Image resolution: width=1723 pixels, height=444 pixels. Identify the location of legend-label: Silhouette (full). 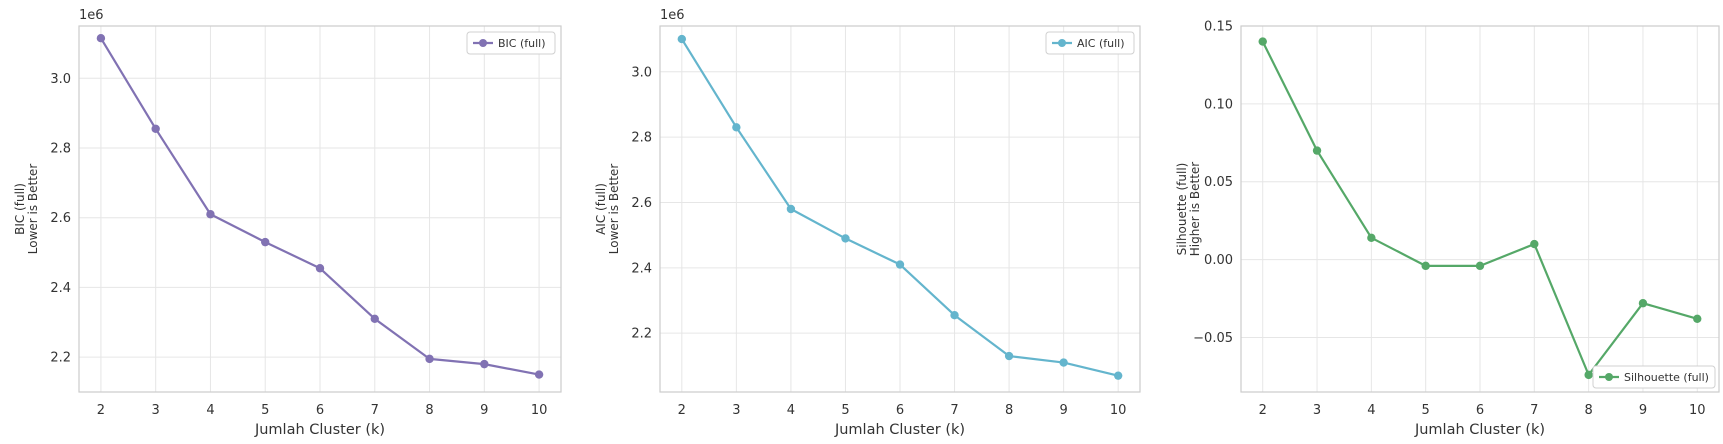
(1666, 377).